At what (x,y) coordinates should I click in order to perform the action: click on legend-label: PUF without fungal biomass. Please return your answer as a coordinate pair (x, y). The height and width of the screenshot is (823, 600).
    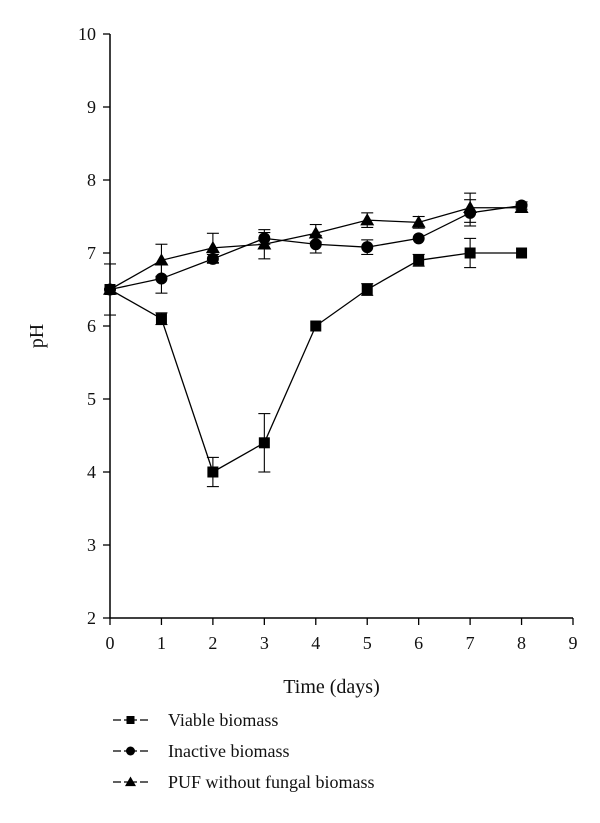
    Looking at the image, I should click on (271, 782).